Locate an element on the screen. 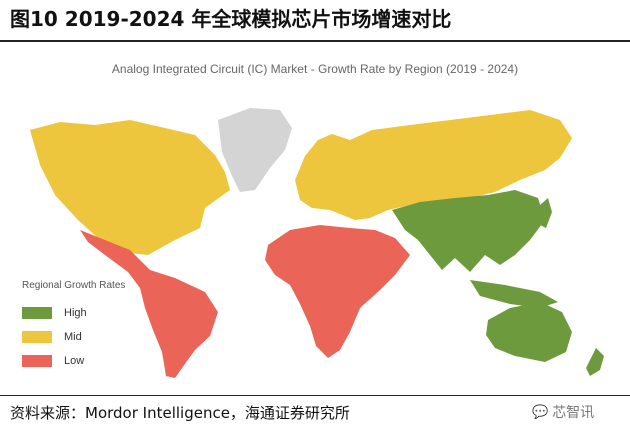  region-latin-america is located at coordinates (149, 304).